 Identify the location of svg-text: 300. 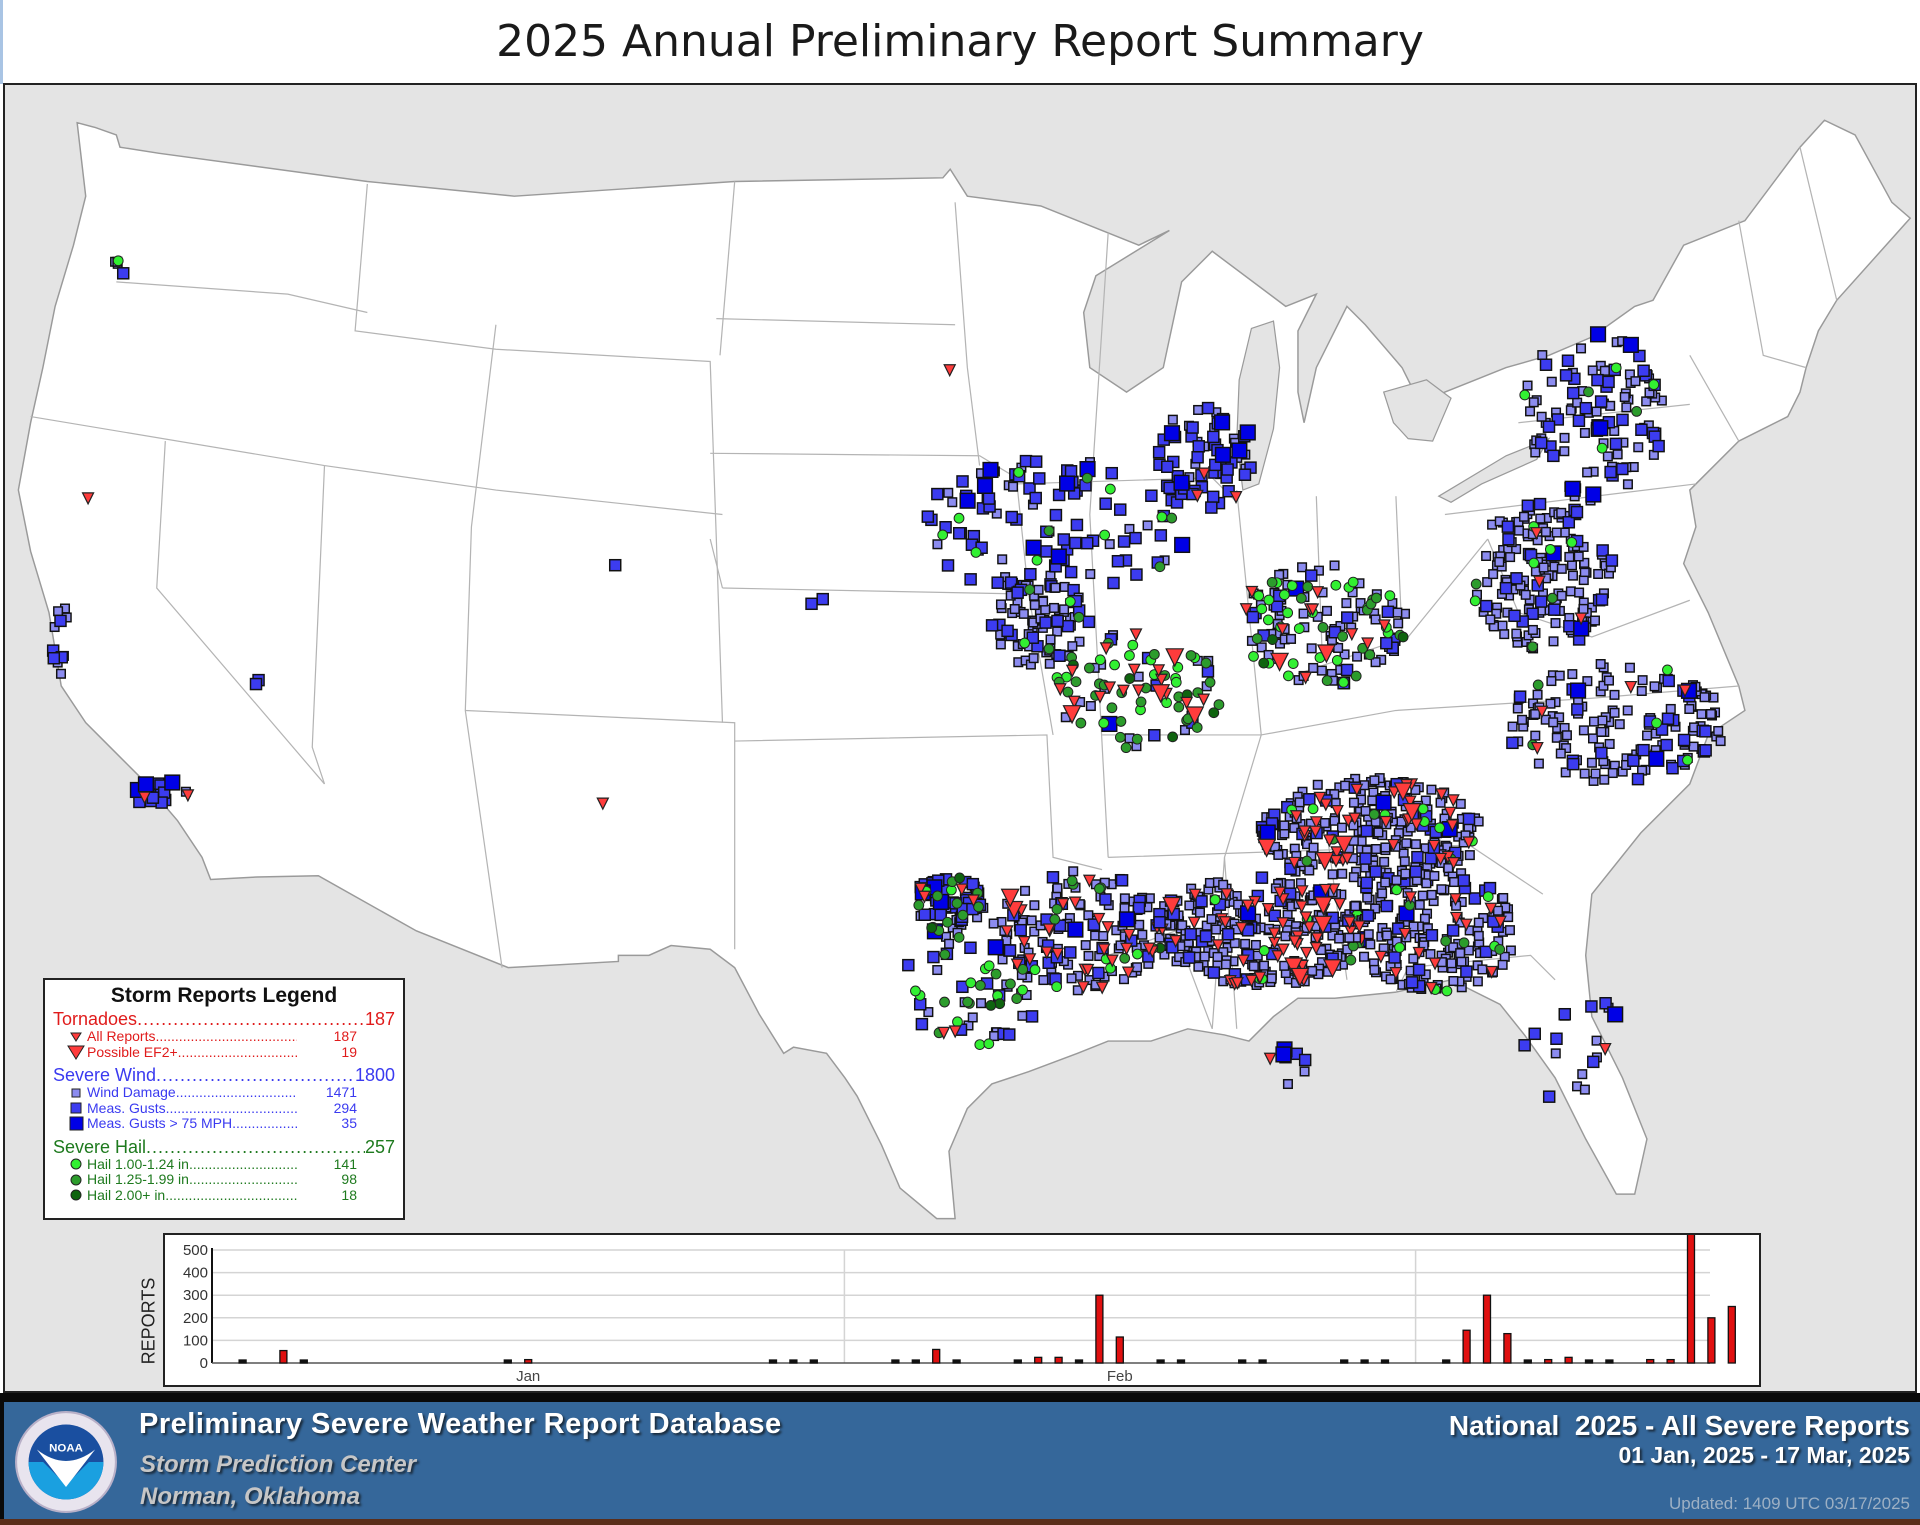
(195, 1295).